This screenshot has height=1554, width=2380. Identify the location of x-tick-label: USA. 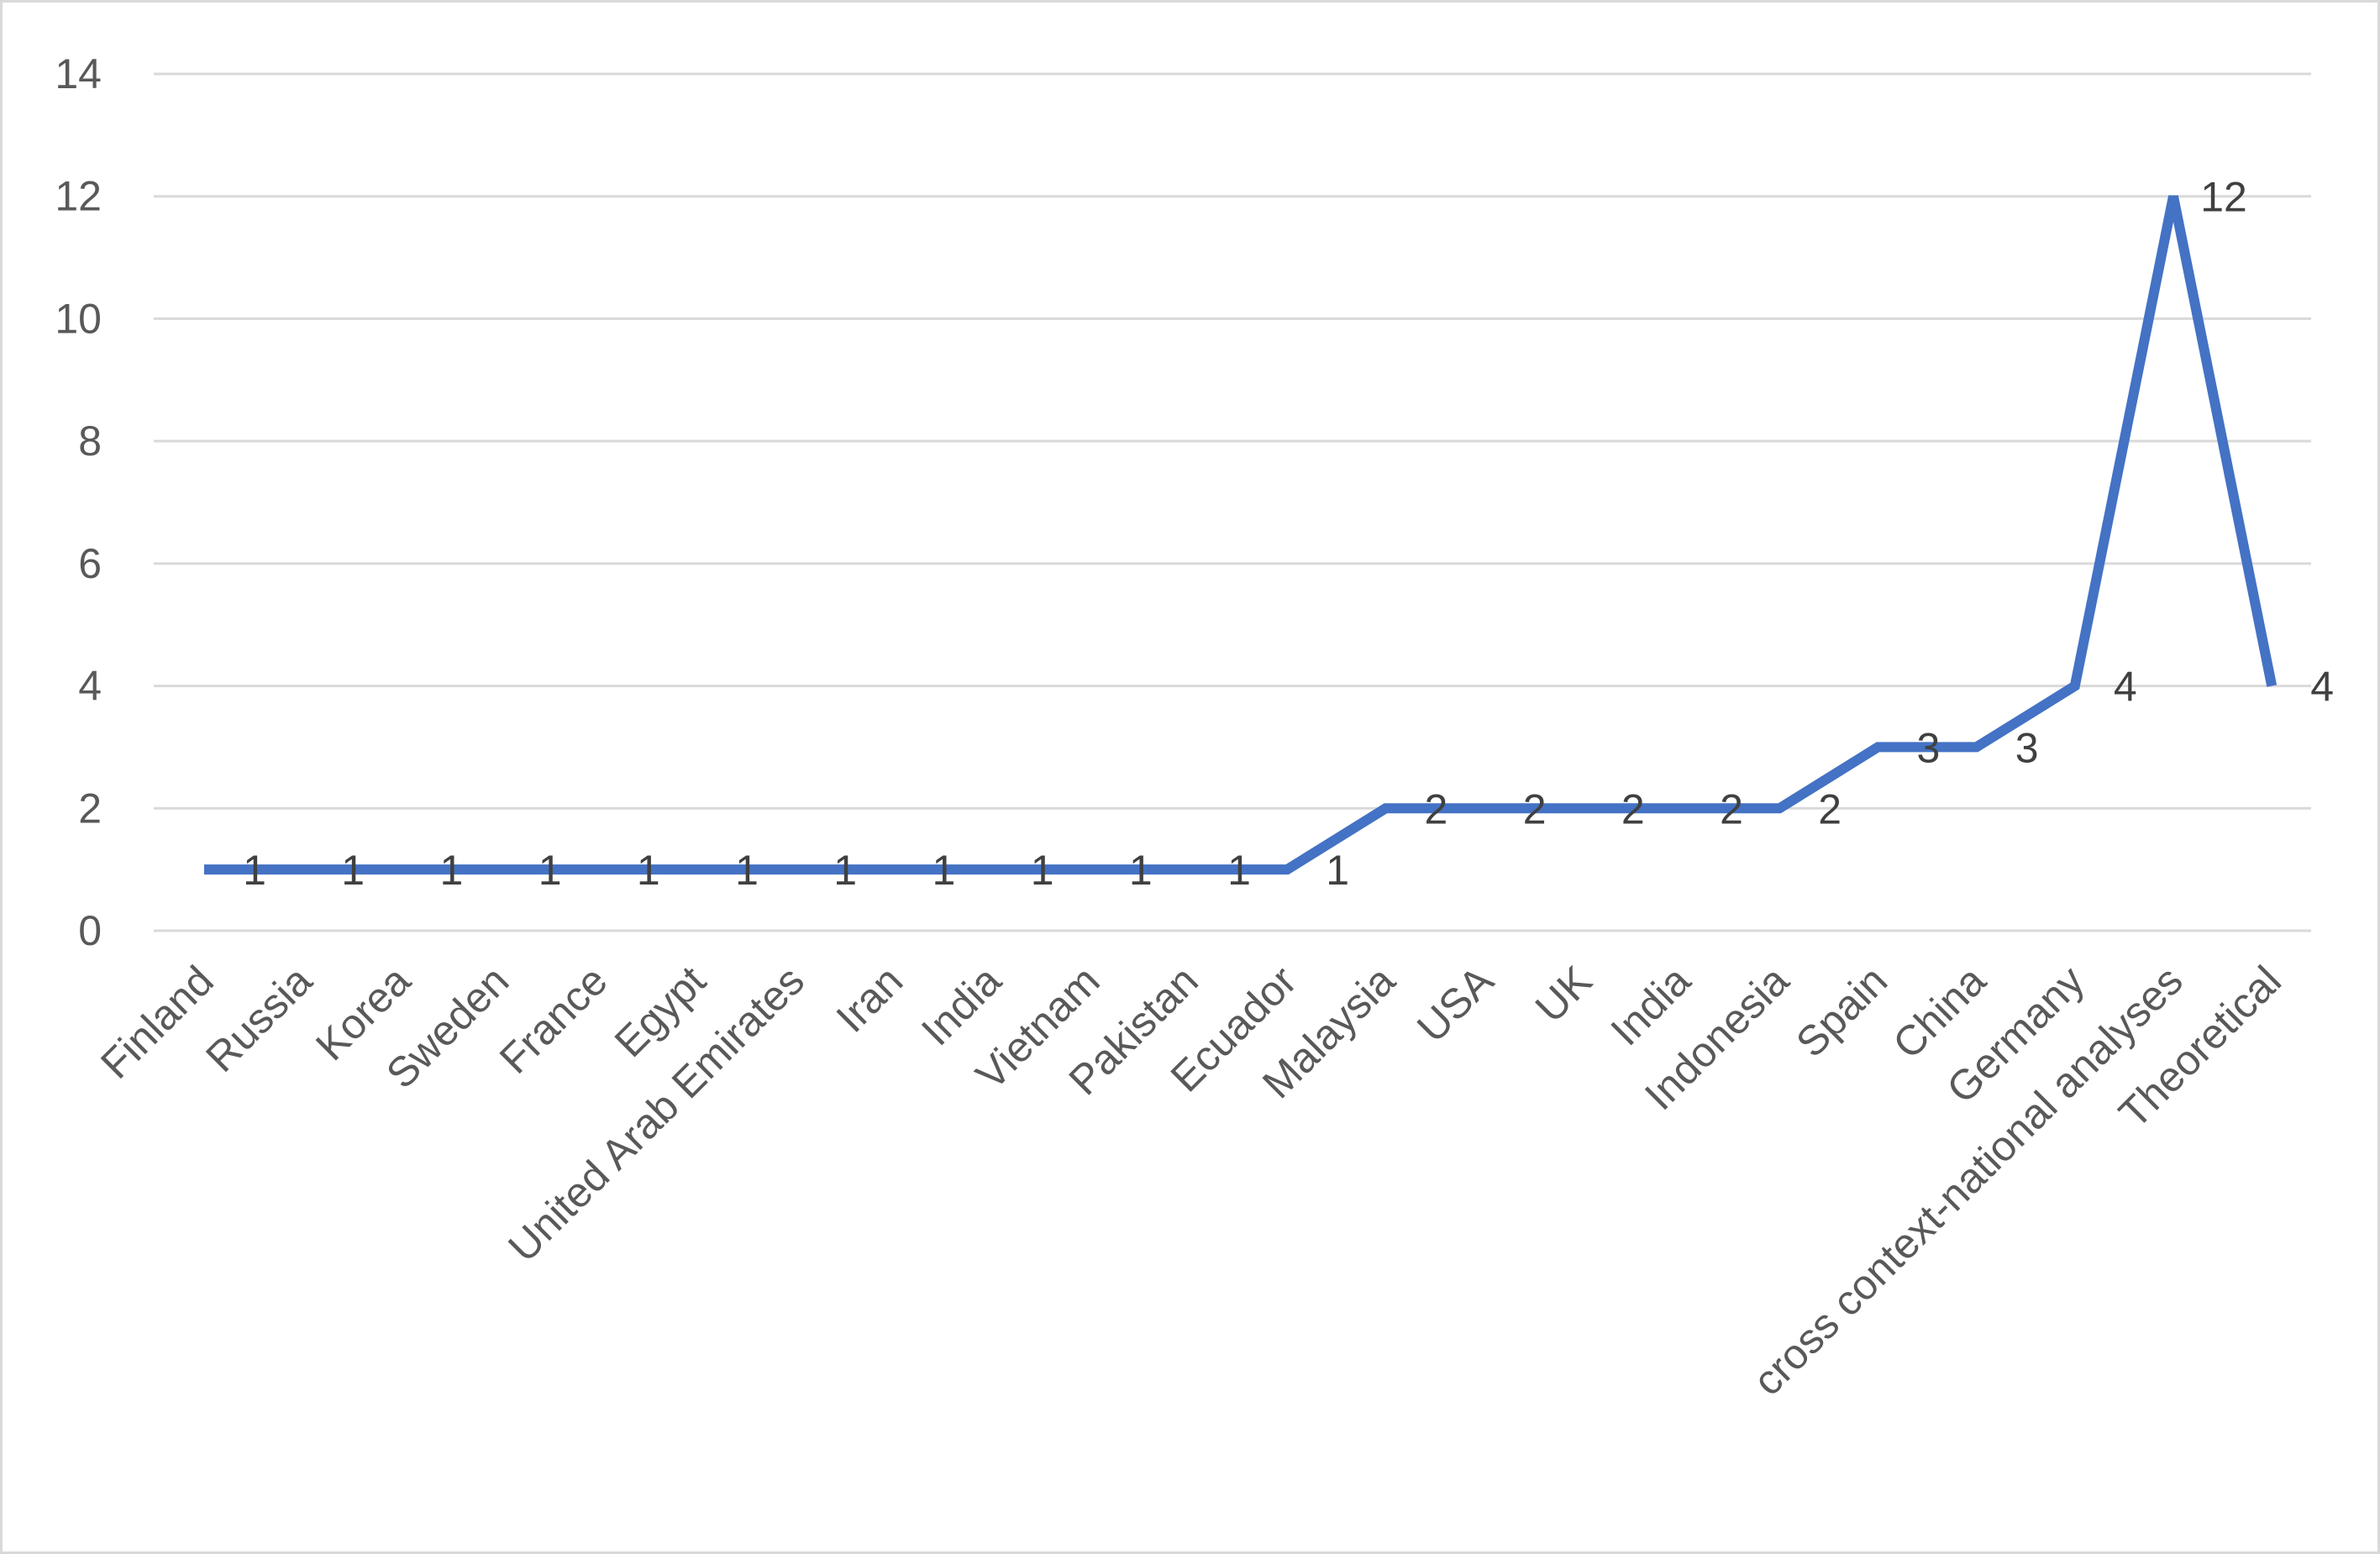
(1455, 1004).